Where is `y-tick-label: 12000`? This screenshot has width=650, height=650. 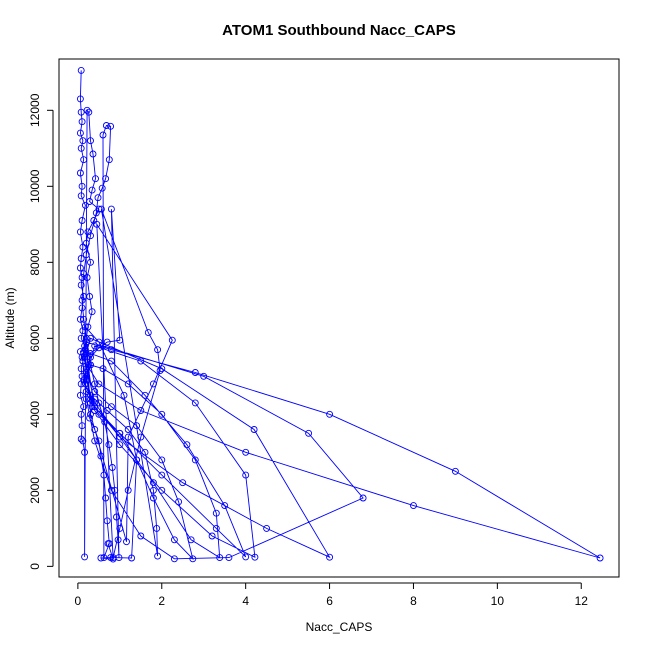
y-tick-label: 12000 is located at coordinates (35, 110).